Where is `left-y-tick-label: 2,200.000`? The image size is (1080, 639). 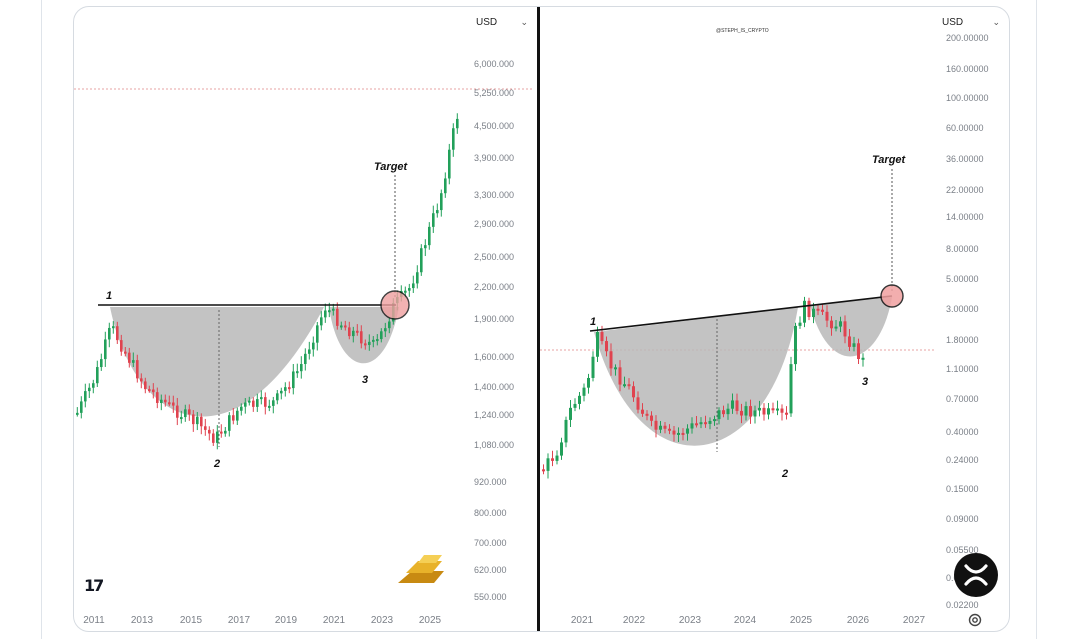
left-y-tick-label: 2,200.000 is located at coordinates (494, 287).